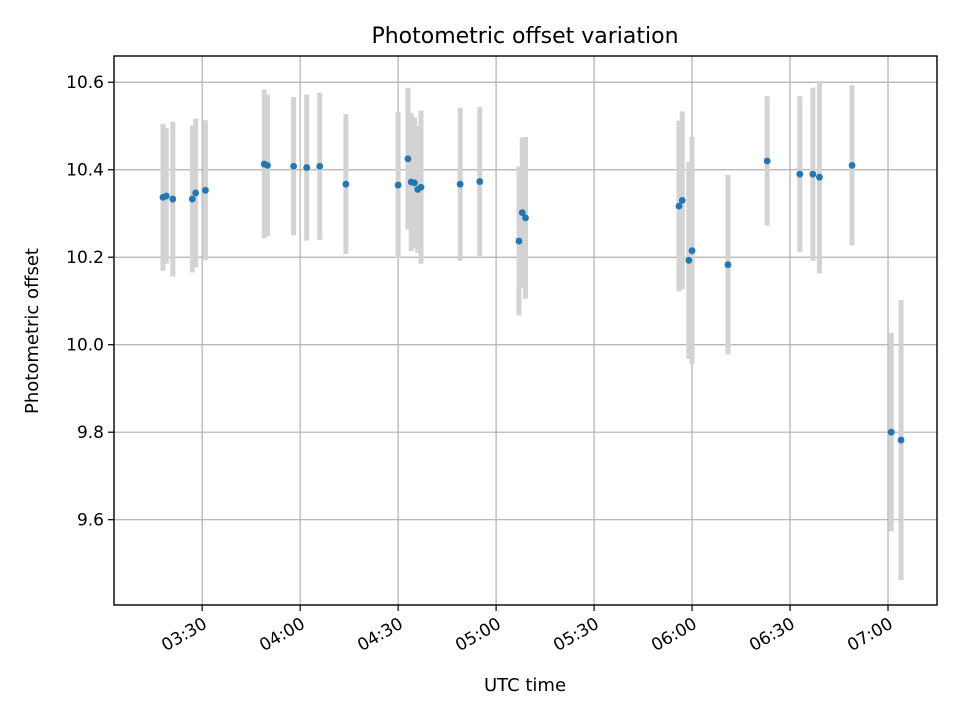  What do you see at coordinates (282, 635) in the screenshot?
I see `x-tick-label: 04:00` at bounding box center [282, 635].